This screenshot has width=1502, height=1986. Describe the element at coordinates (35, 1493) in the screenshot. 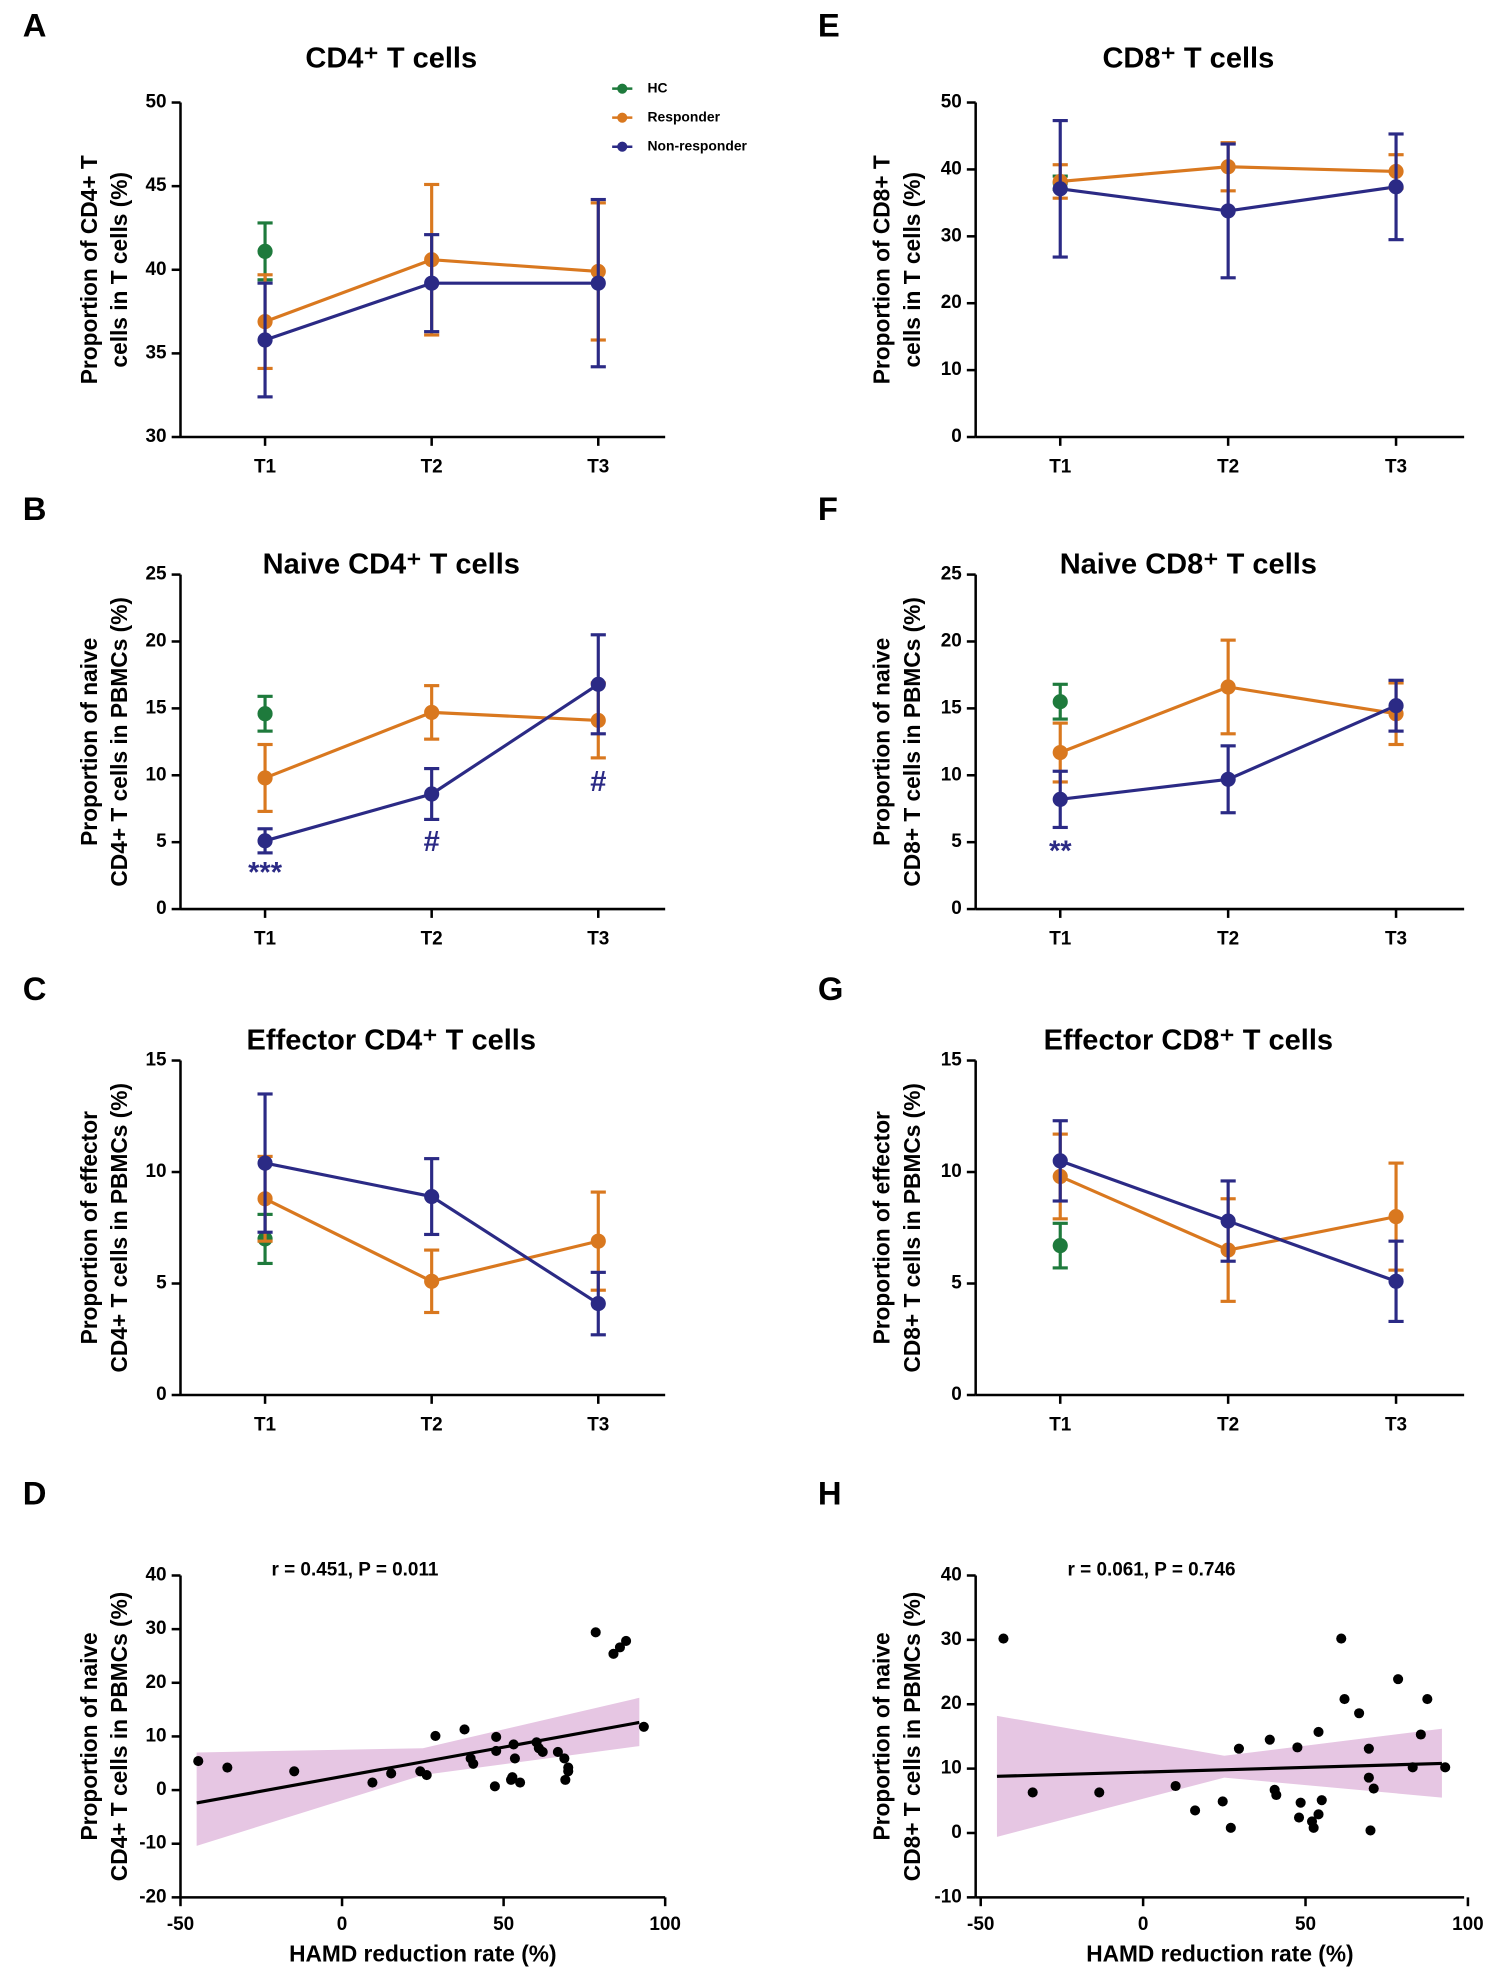

I see `panel-letter: D` at that location.